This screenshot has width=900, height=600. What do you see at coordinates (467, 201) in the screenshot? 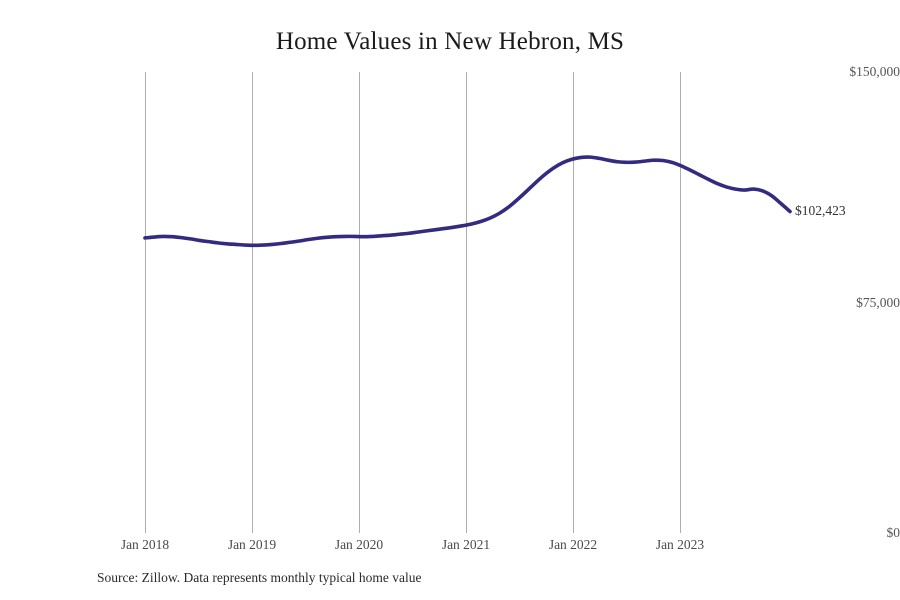
I see `series-line-typical-home-value` at bounding box center [467, 201].